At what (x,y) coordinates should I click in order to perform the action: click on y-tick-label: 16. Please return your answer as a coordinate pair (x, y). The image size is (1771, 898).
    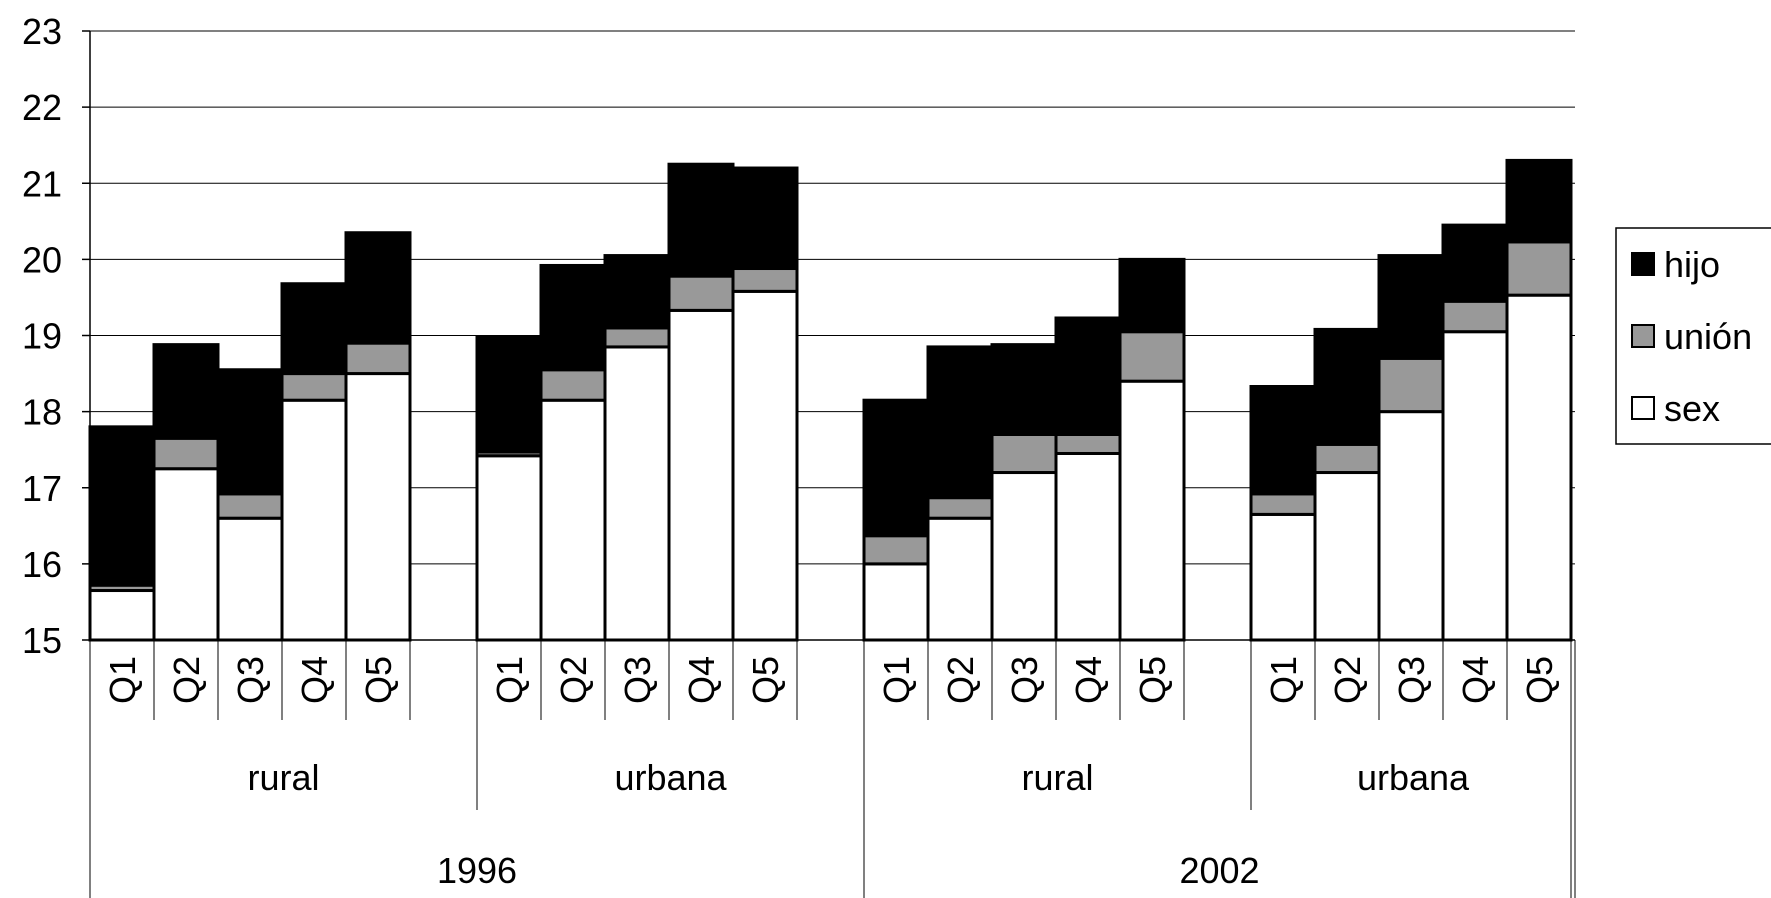
    Looking at the image, I should click on (42, 564).